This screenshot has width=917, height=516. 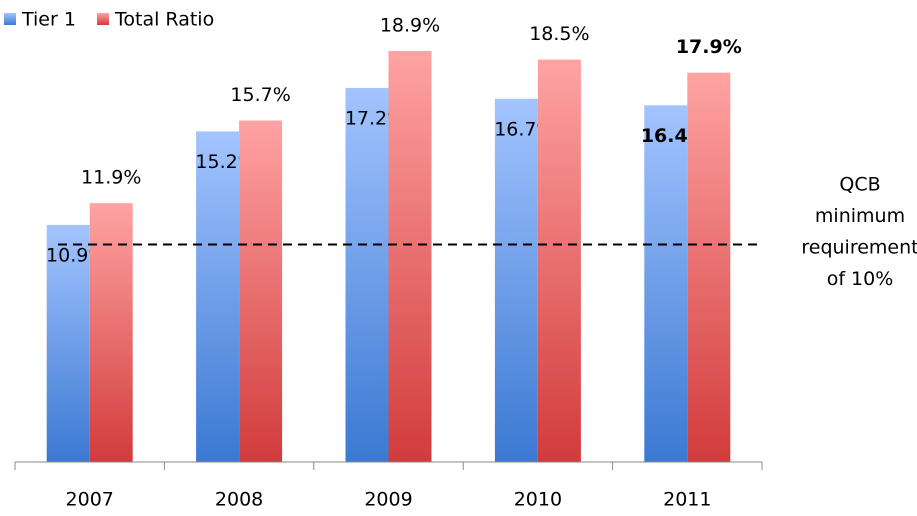 What do you see at coordinates (538, 500) in the screenshot?
I see `x-tick-label: 2010` at bounding box center [538, 500].